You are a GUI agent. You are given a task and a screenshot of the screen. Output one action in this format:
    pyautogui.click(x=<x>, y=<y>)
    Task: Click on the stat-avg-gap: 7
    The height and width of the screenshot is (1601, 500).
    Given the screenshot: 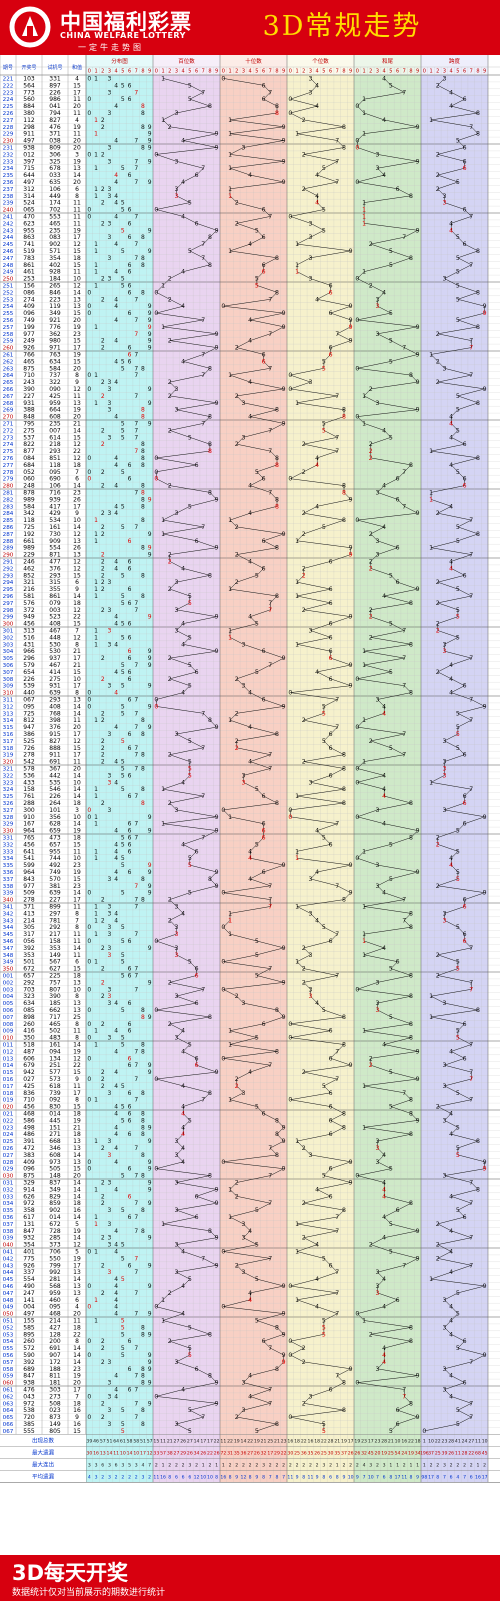 What is the action you would take?
    pyautogui.click(x=364, y=1477)
    